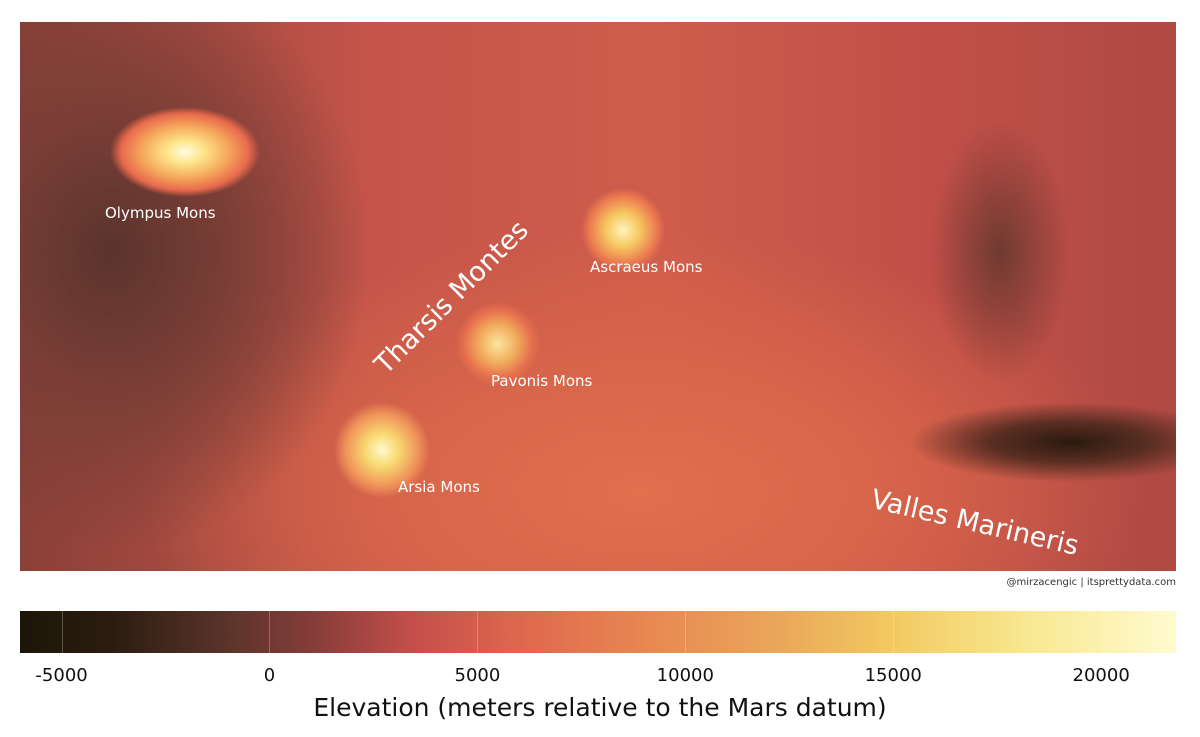 Image resolution: width=1200 pixels, height=737 pixels. Describe the element at coordinates (542, 381) in the screenshot. I see `label-pavonis-mons: Pavonis Mons` at that location.